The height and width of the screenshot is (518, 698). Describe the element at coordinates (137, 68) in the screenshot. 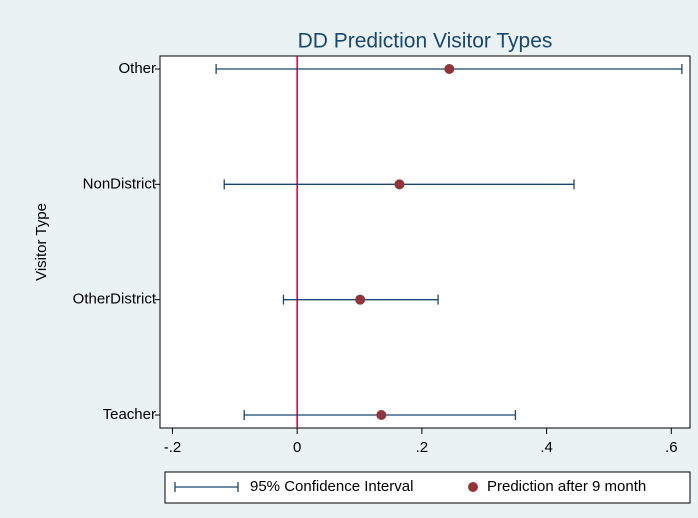

I see `y-tick-label: Other` at that location.